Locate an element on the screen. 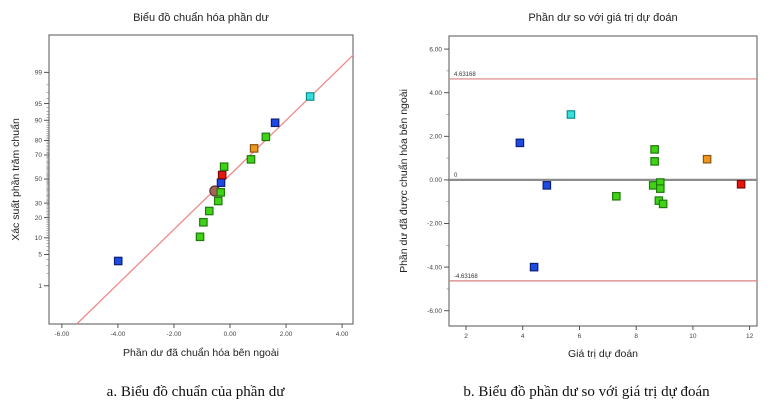 The height and width of the screenshot is (416, 782). y-tick-label: 4.00 is located at coordinates (435, 93).